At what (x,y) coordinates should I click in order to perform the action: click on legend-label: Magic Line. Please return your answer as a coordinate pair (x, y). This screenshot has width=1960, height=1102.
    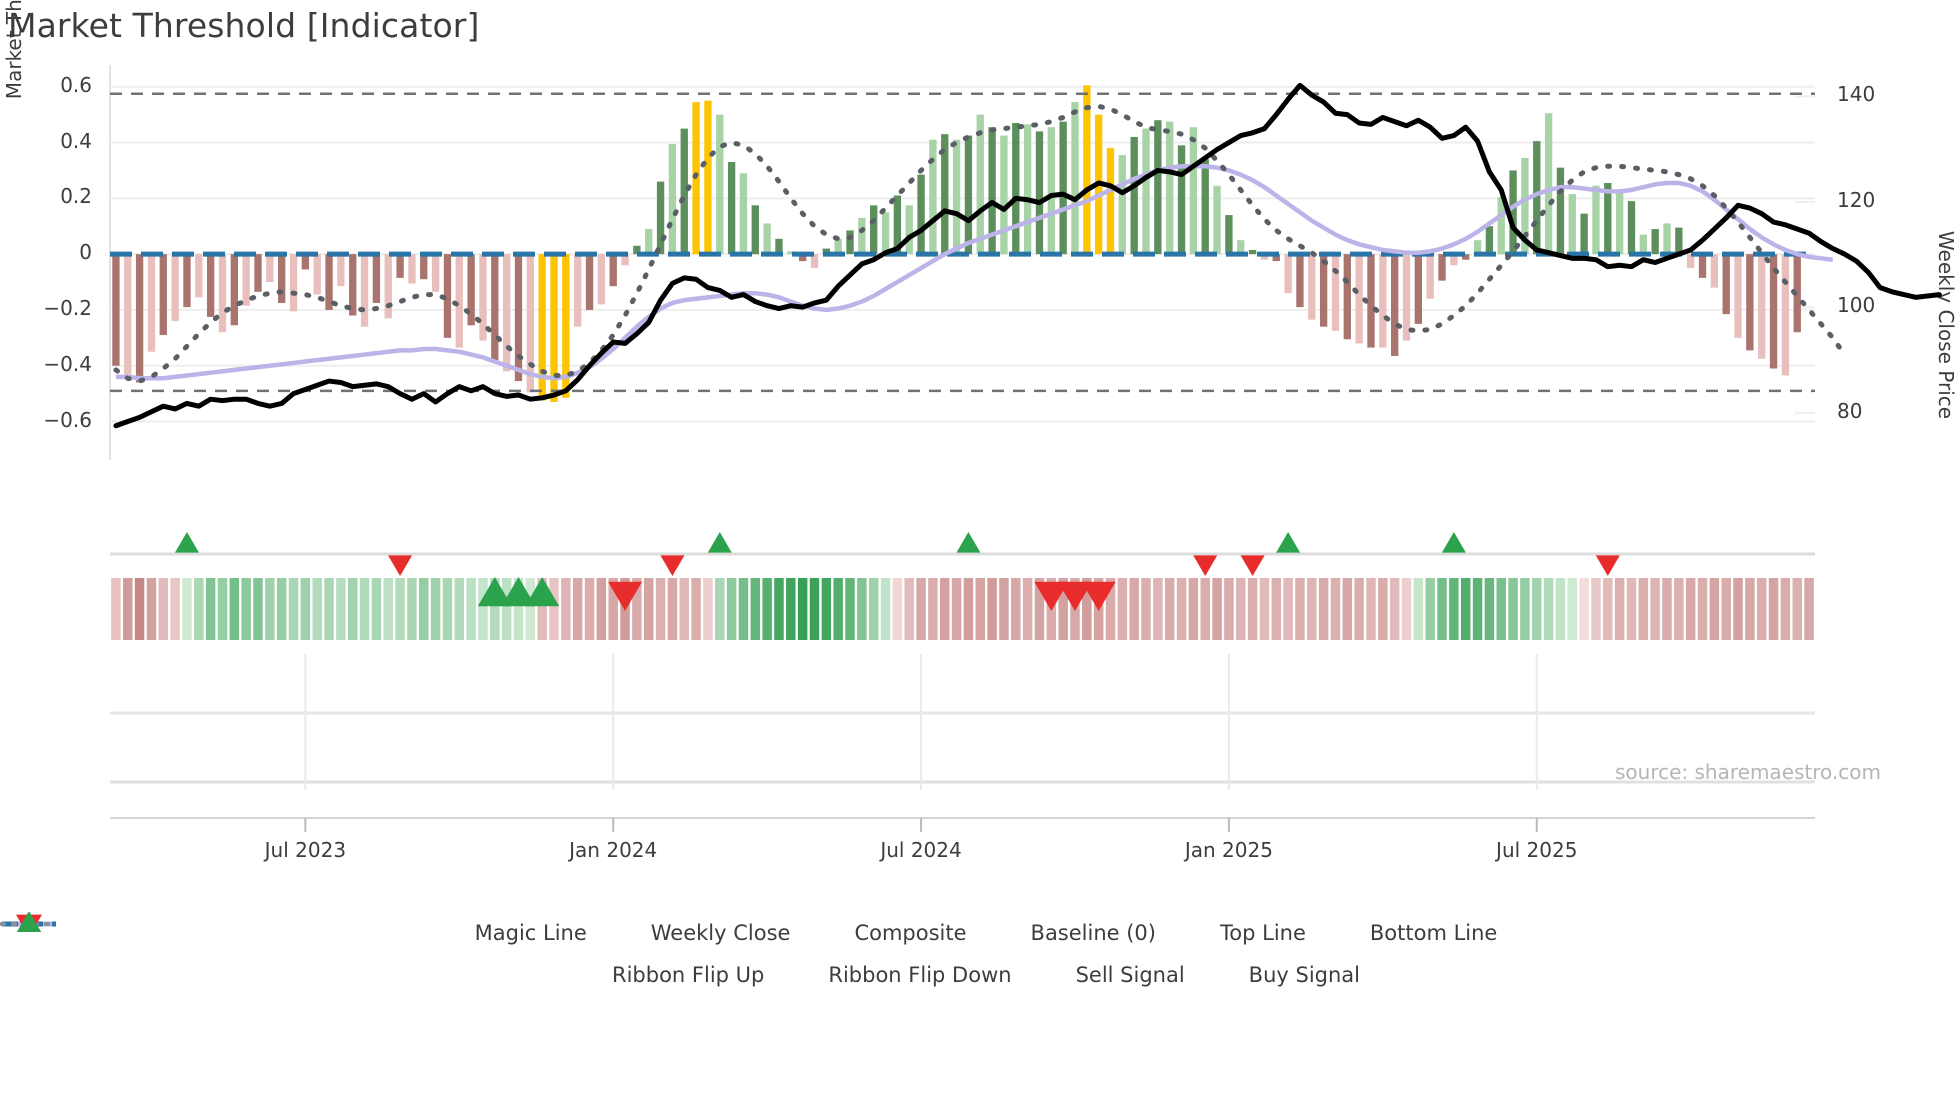
    Looking at the image, I should click on (530, 933).